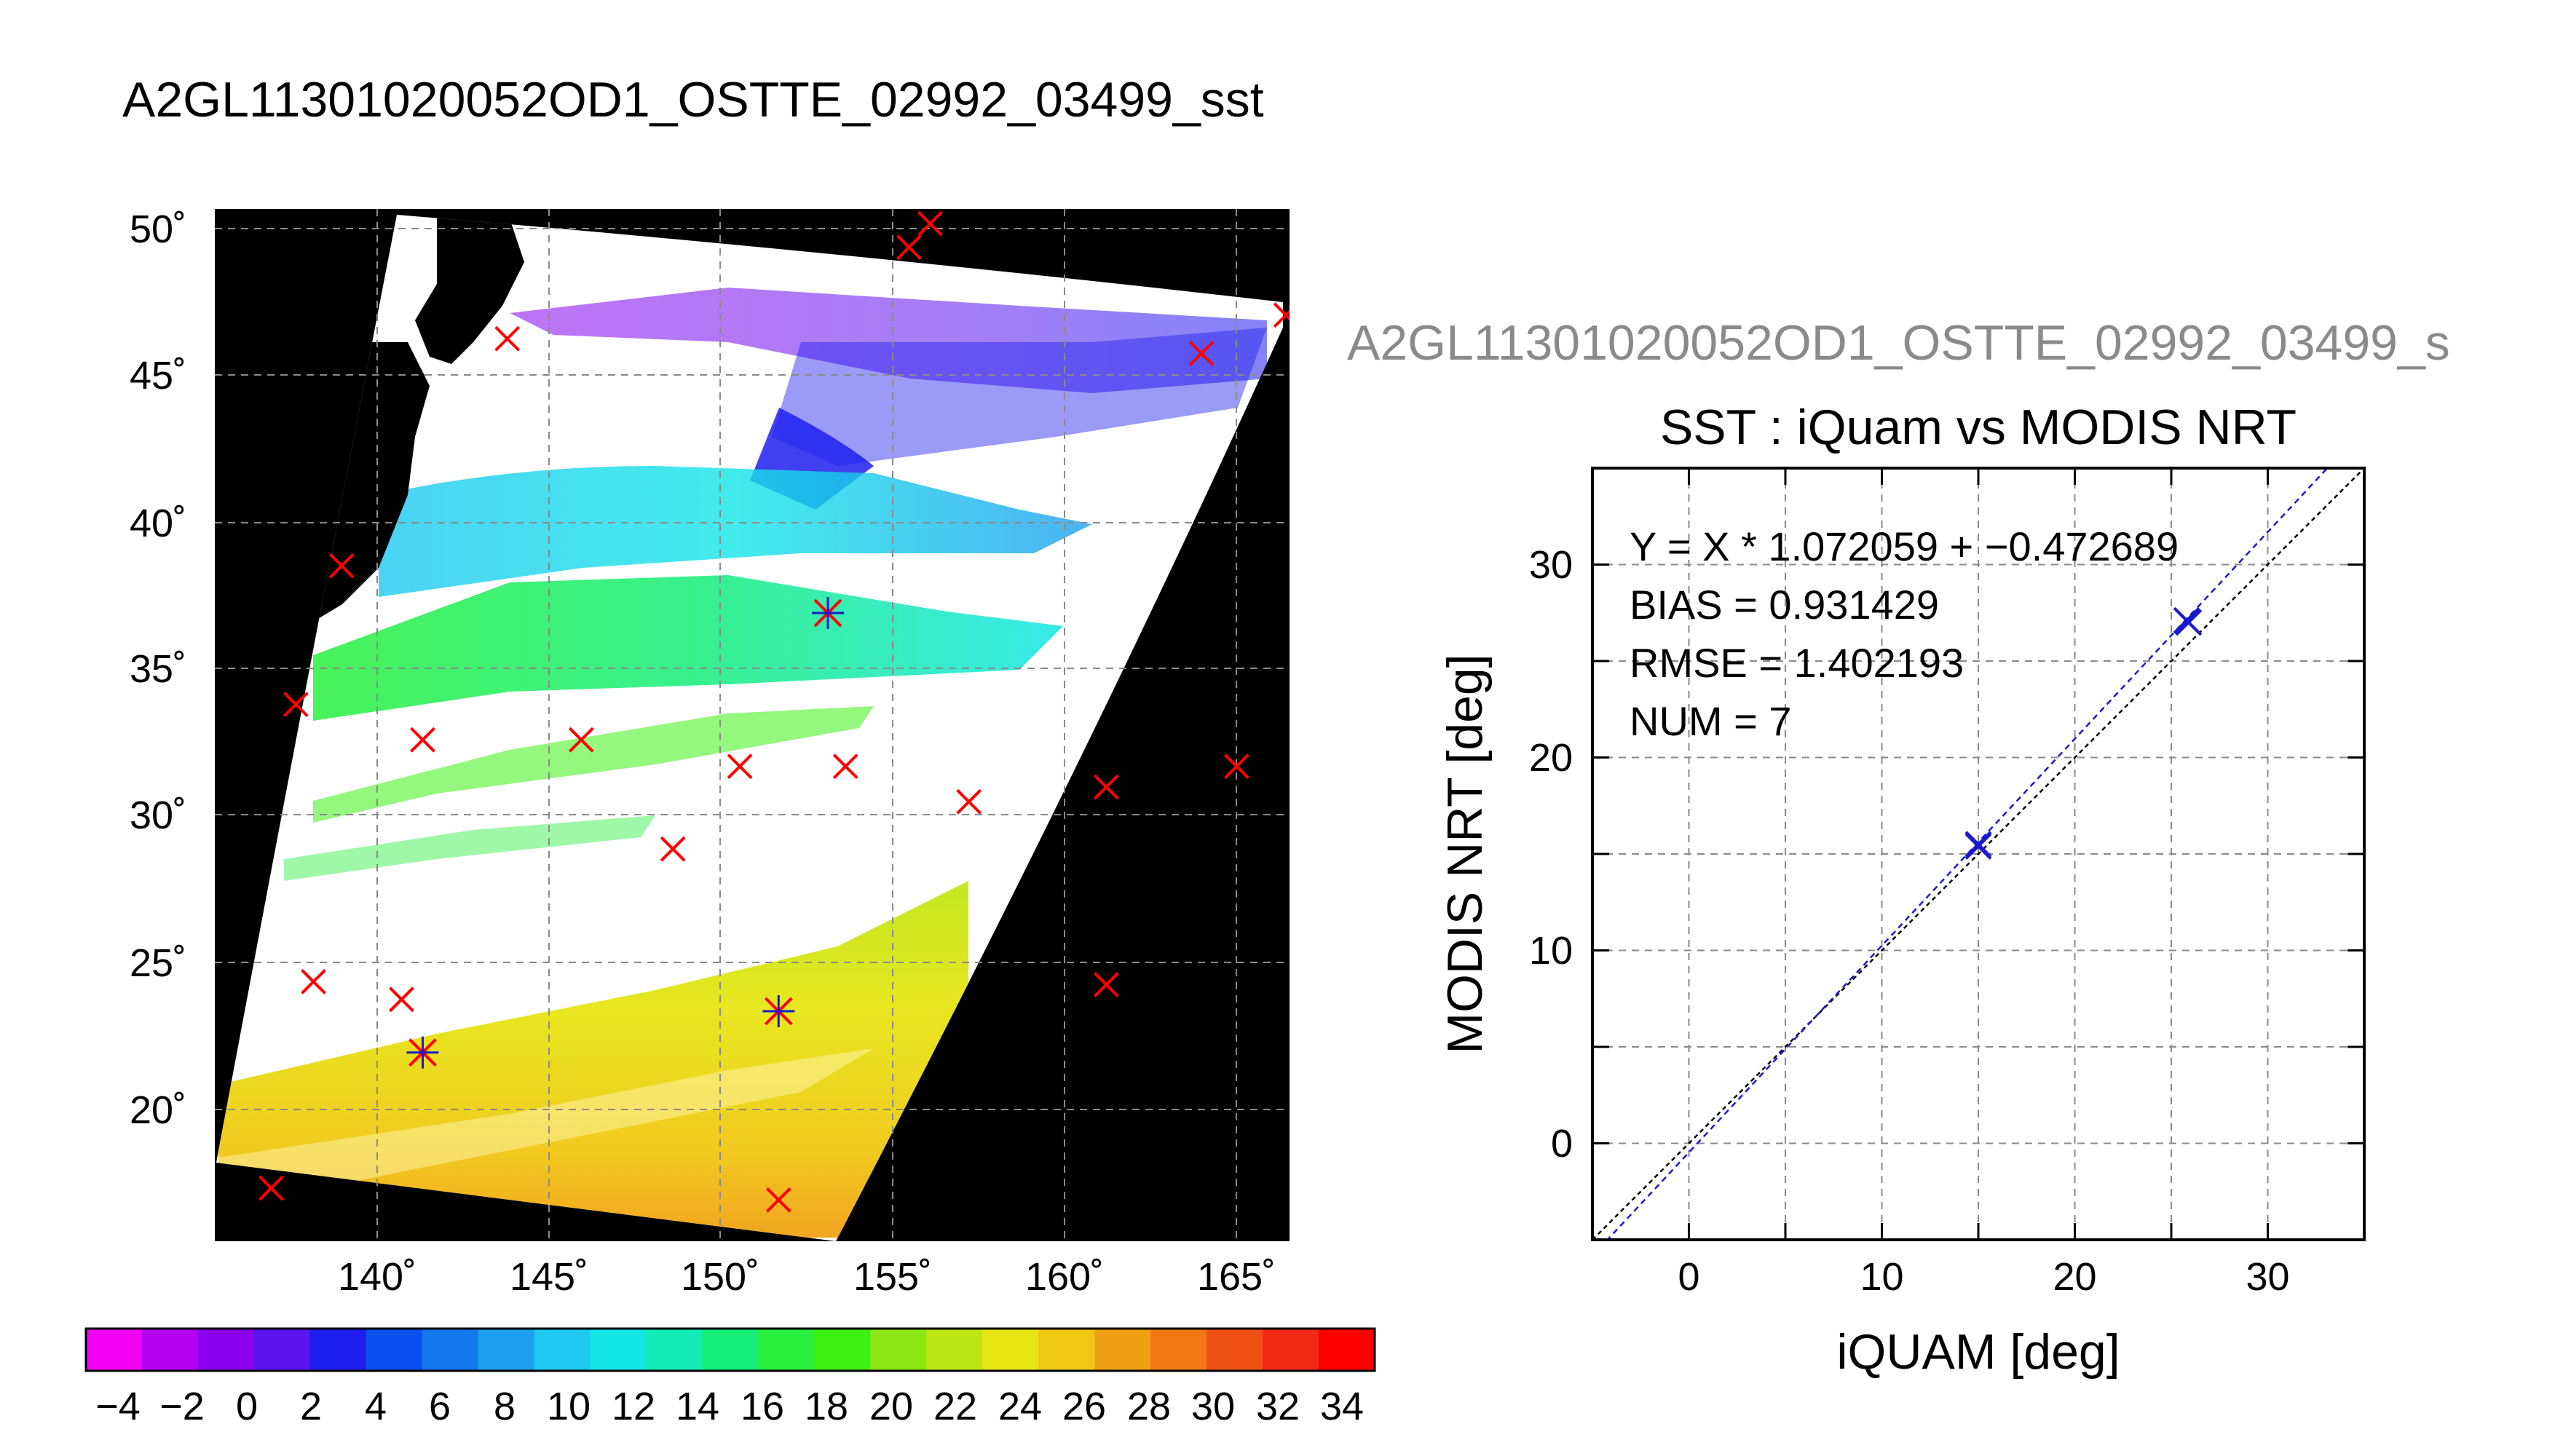  I want to click on x-tick-label: 20, so click(2074, 1277).